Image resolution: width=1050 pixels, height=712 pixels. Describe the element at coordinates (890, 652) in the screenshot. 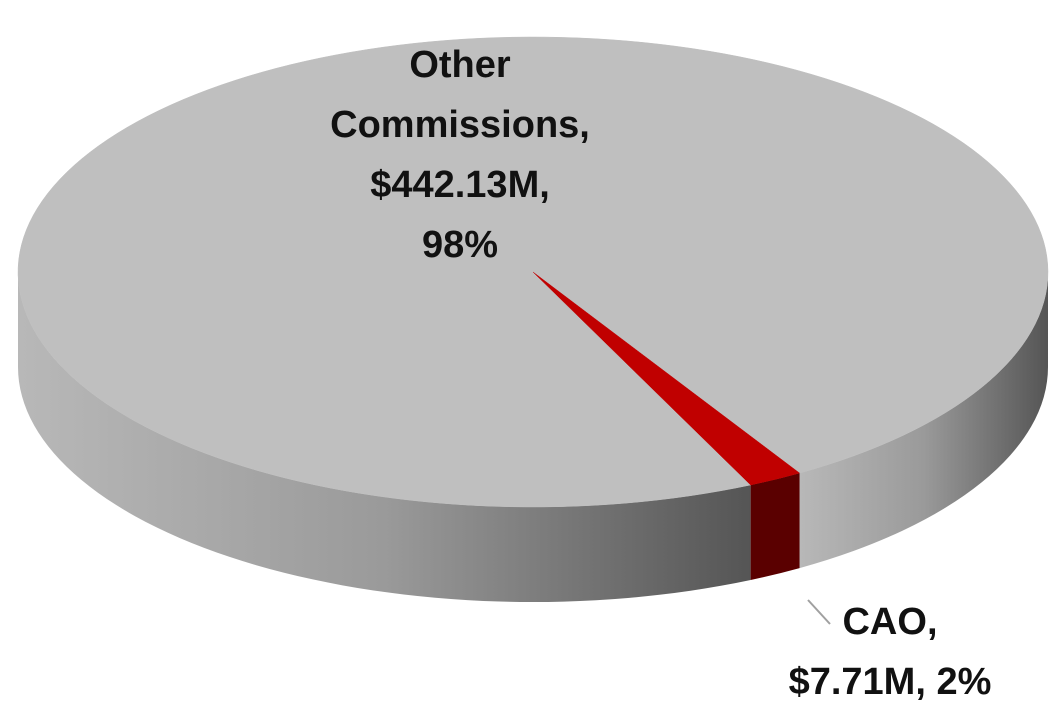

I see `slice-label: CAO, $7.71M, 2%` at that location.